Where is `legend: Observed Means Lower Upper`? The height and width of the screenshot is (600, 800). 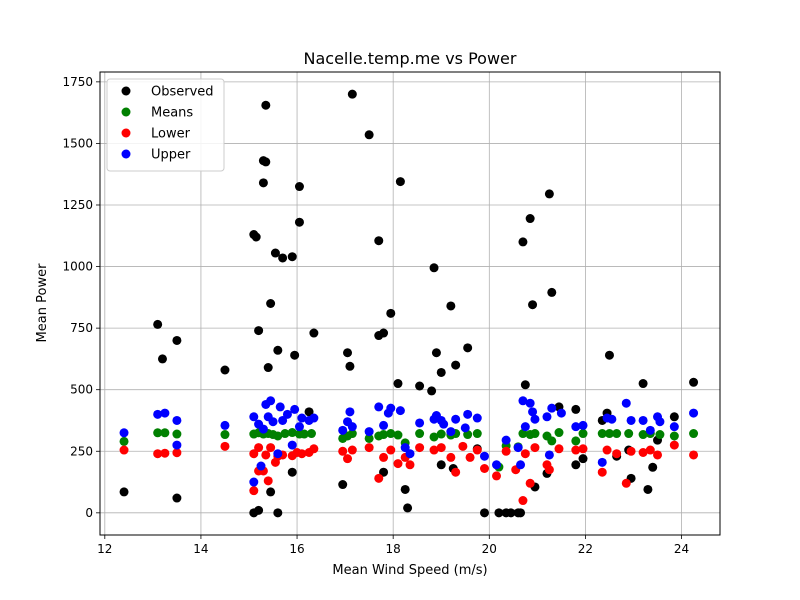
legend: Observed Means Lower Upper is located at coordinates (165, 125).